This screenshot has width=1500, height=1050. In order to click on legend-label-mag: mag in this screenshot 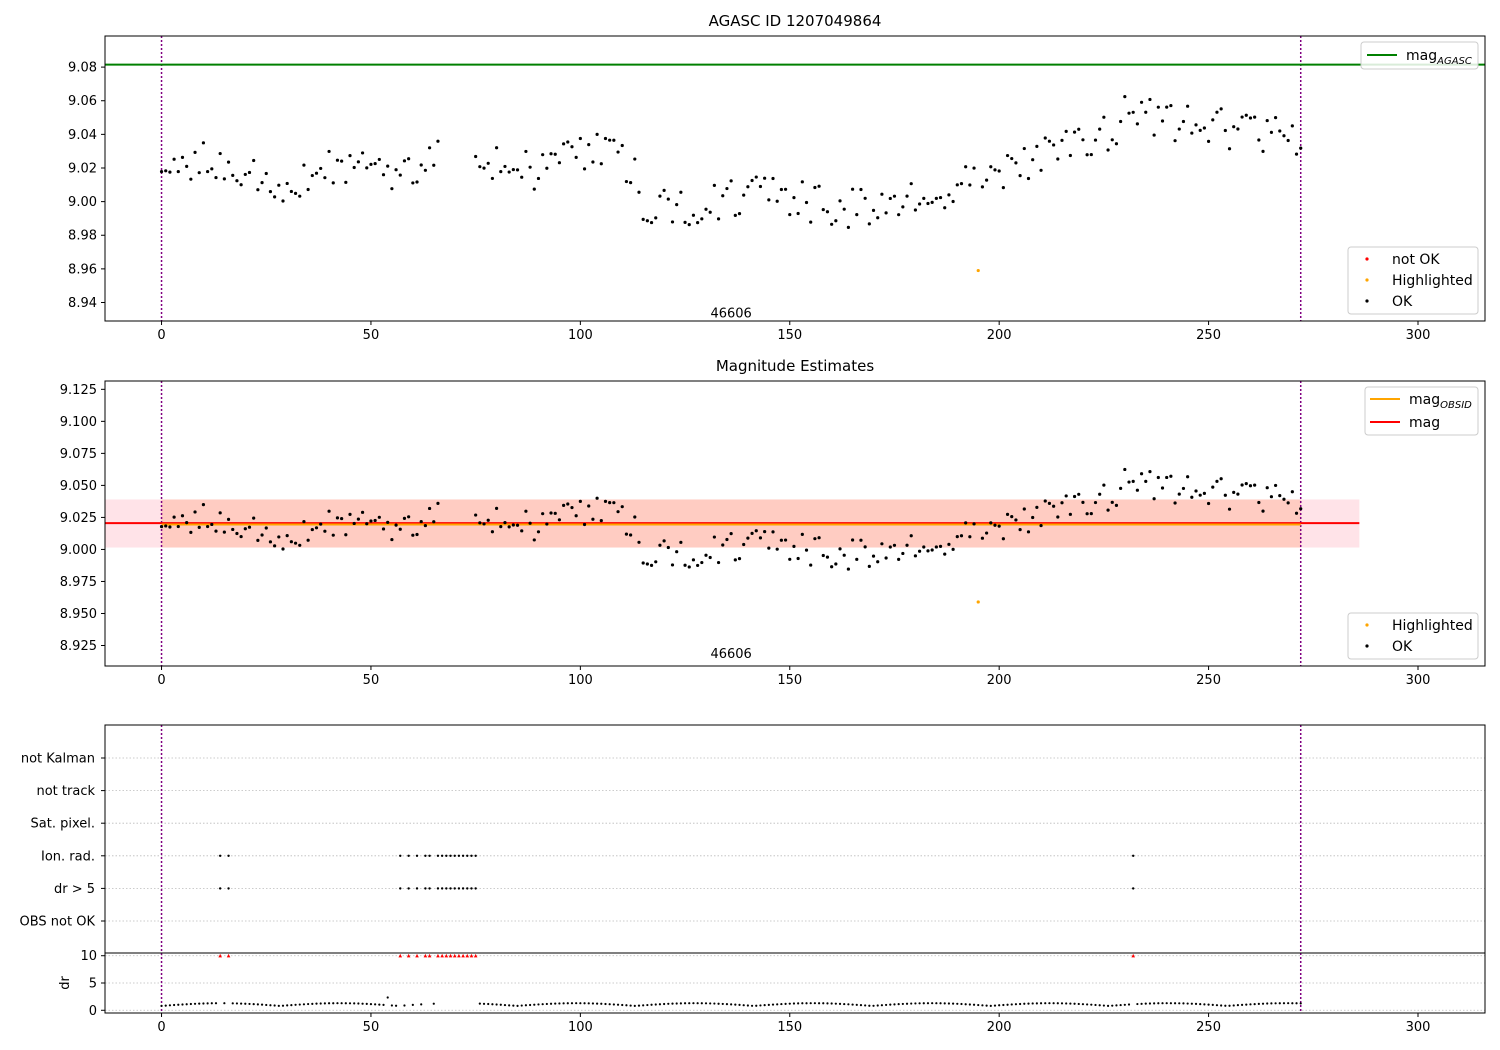, I will do `click(1424, 423)`.